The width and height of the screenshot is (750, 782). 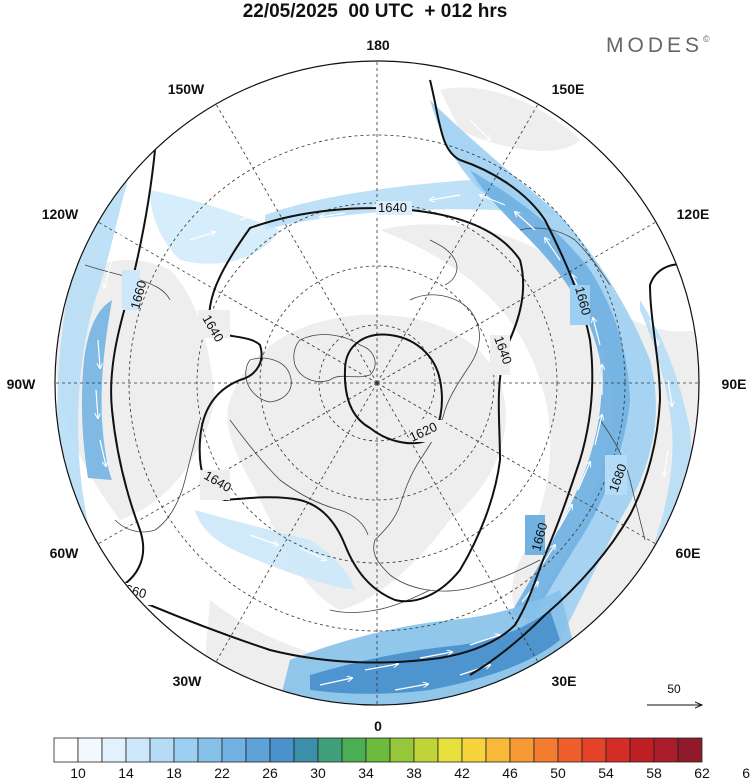 What do you see at coordinates (435, 652) in the screenshot?
I see `jet-core-mediterranean` at bounding box center [435, 652].